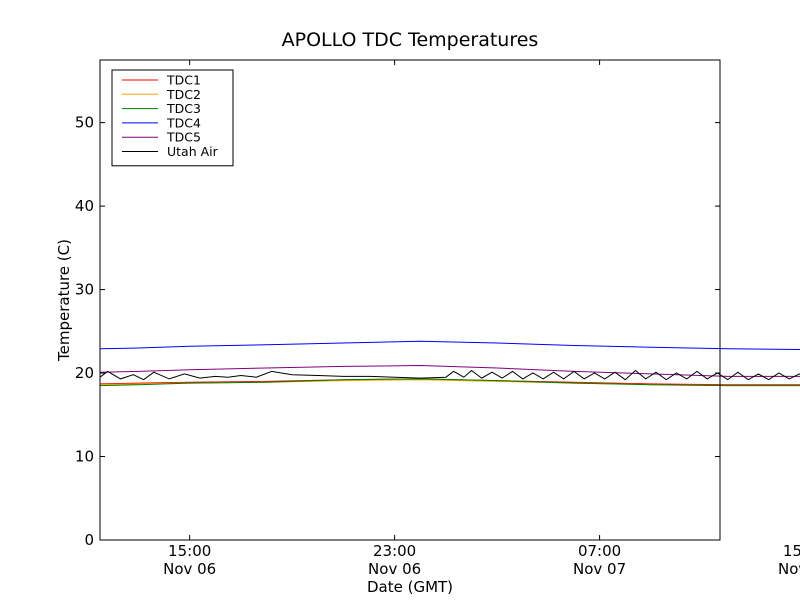 Image resolution: width=800 pixels, height=600 pixels. Describe the element at coordinates (183, 80) in the screenshot. I see `legend-label: TDC1` at that location.